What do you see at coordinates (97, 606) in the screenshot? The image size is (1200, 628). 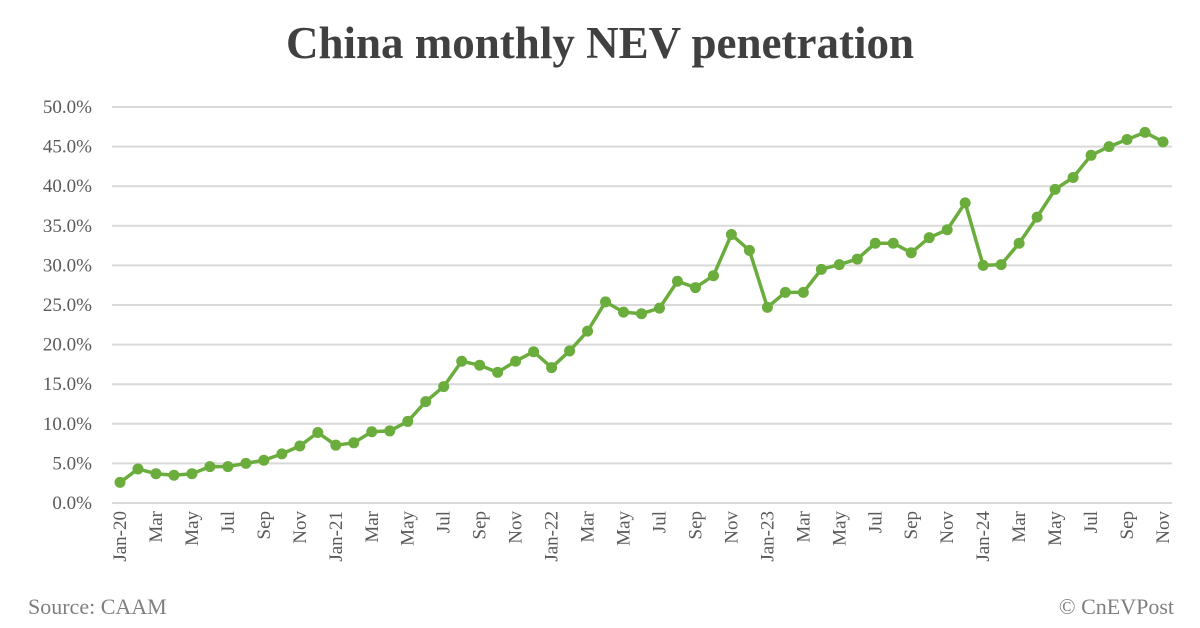 I see `source-label: Source: CAAM` at bounding box center [97, 606].